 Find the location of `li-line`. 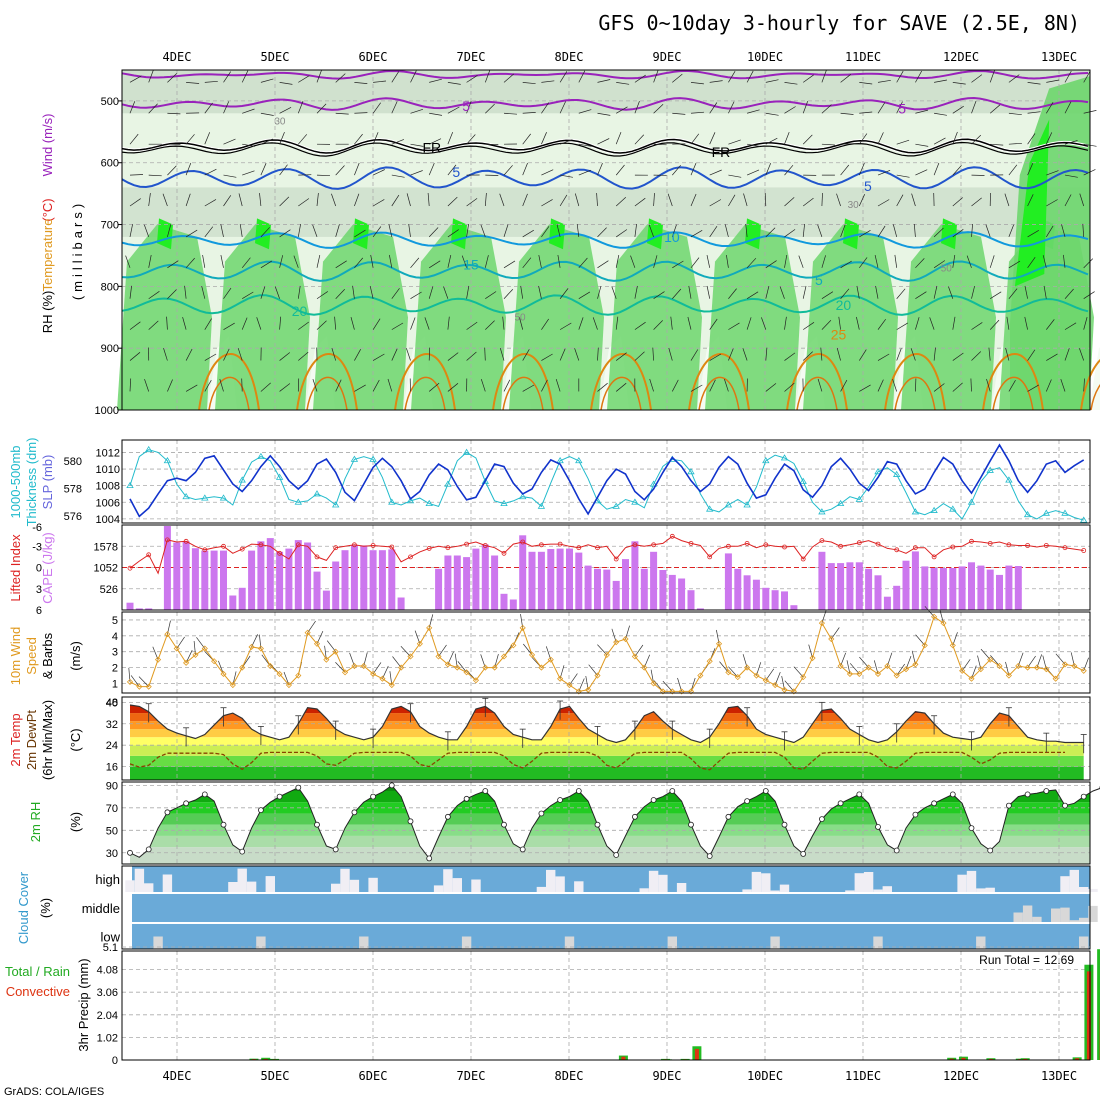

li-line is located at coordinates (606, 555).